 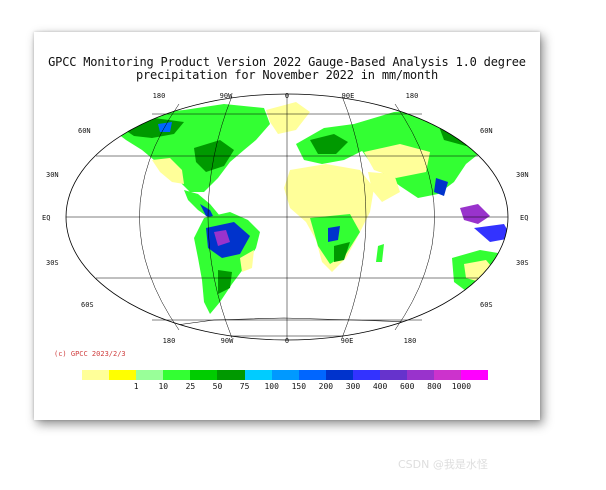 I want to click on color-legend, so click(x=285, y=375).